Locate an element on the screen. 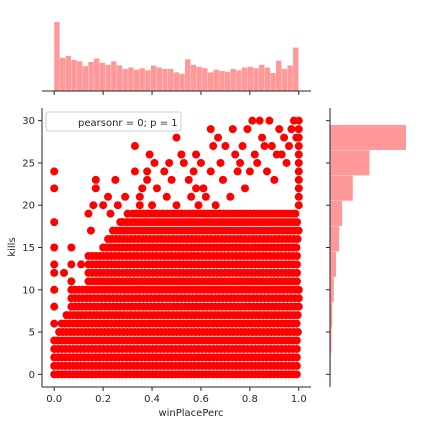 The width and height of the screenshot is (421, 424). y-tick-label: 25 is located at coordinates (28, 163).